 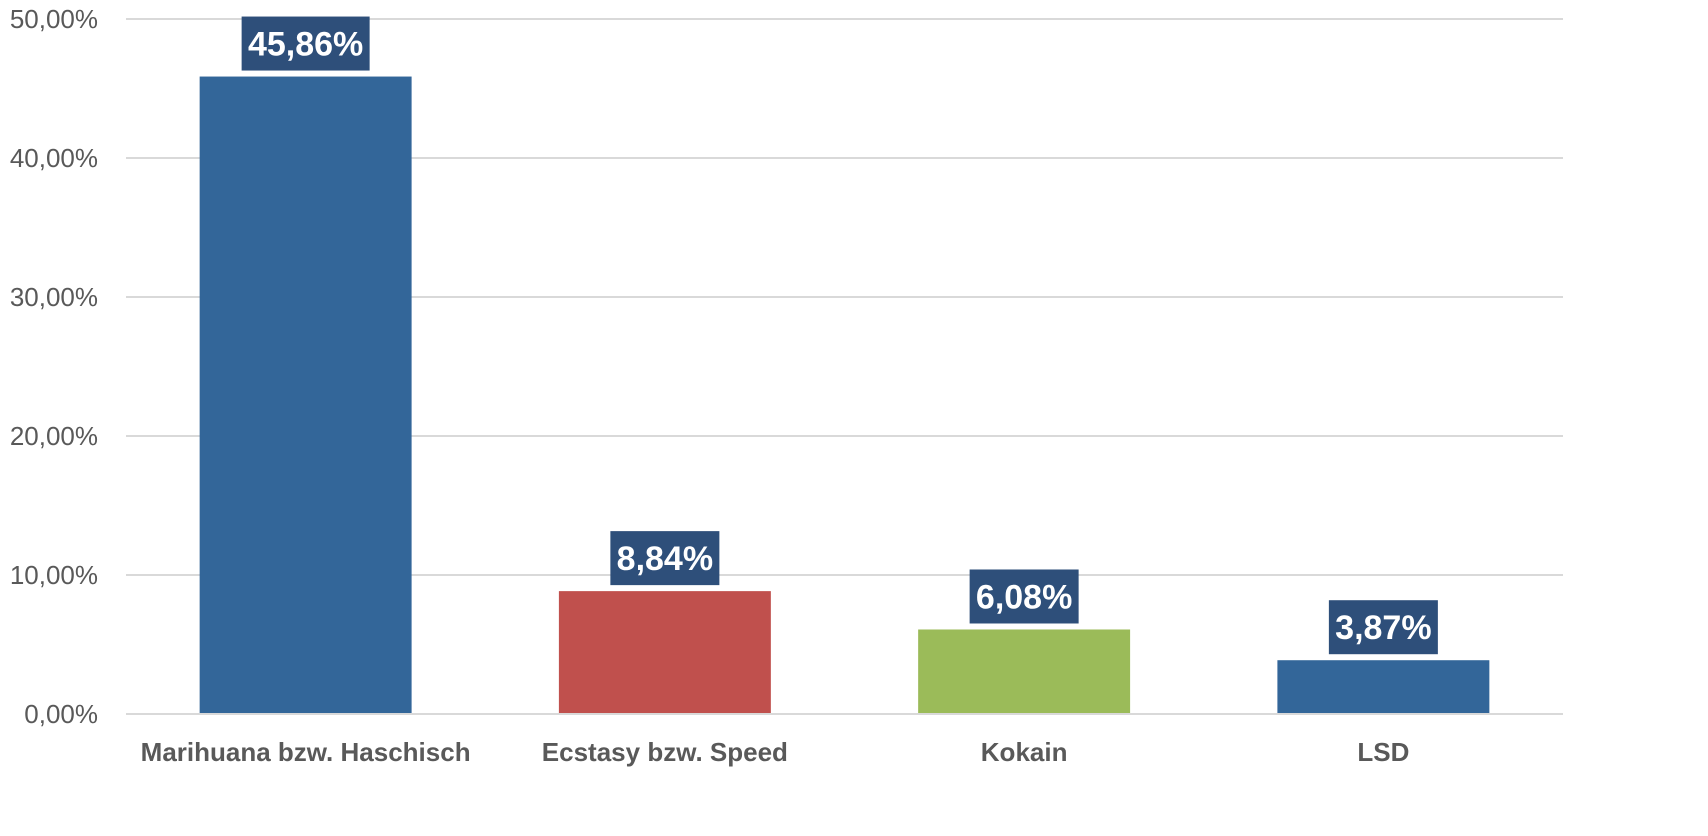 What do you see at coordinates (1383, 752) in the screenshot?
I see `x-category-label: LSD` at bounding box center [1383, 752].